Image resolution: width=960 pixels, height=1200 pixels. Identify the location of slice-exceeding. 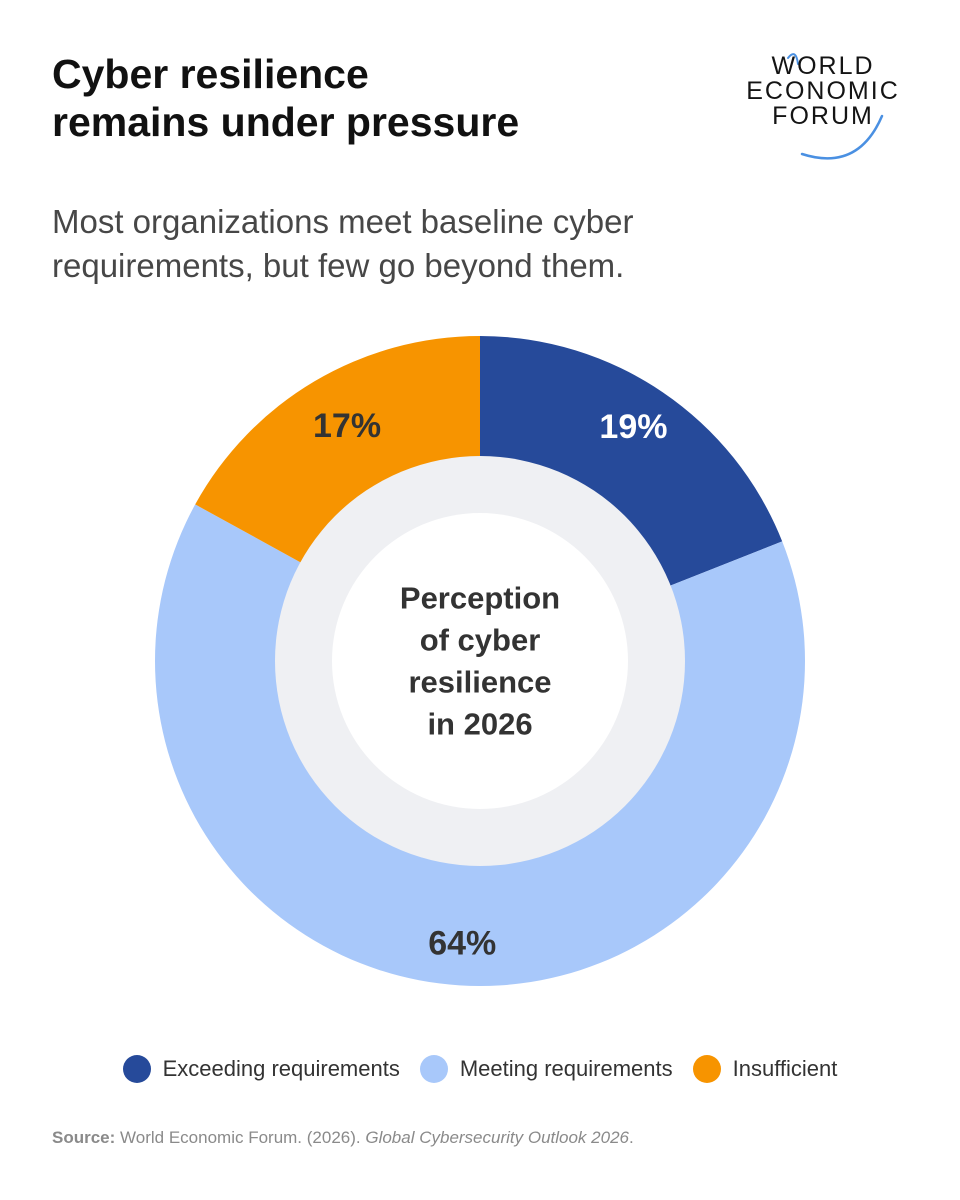
(631, 461).